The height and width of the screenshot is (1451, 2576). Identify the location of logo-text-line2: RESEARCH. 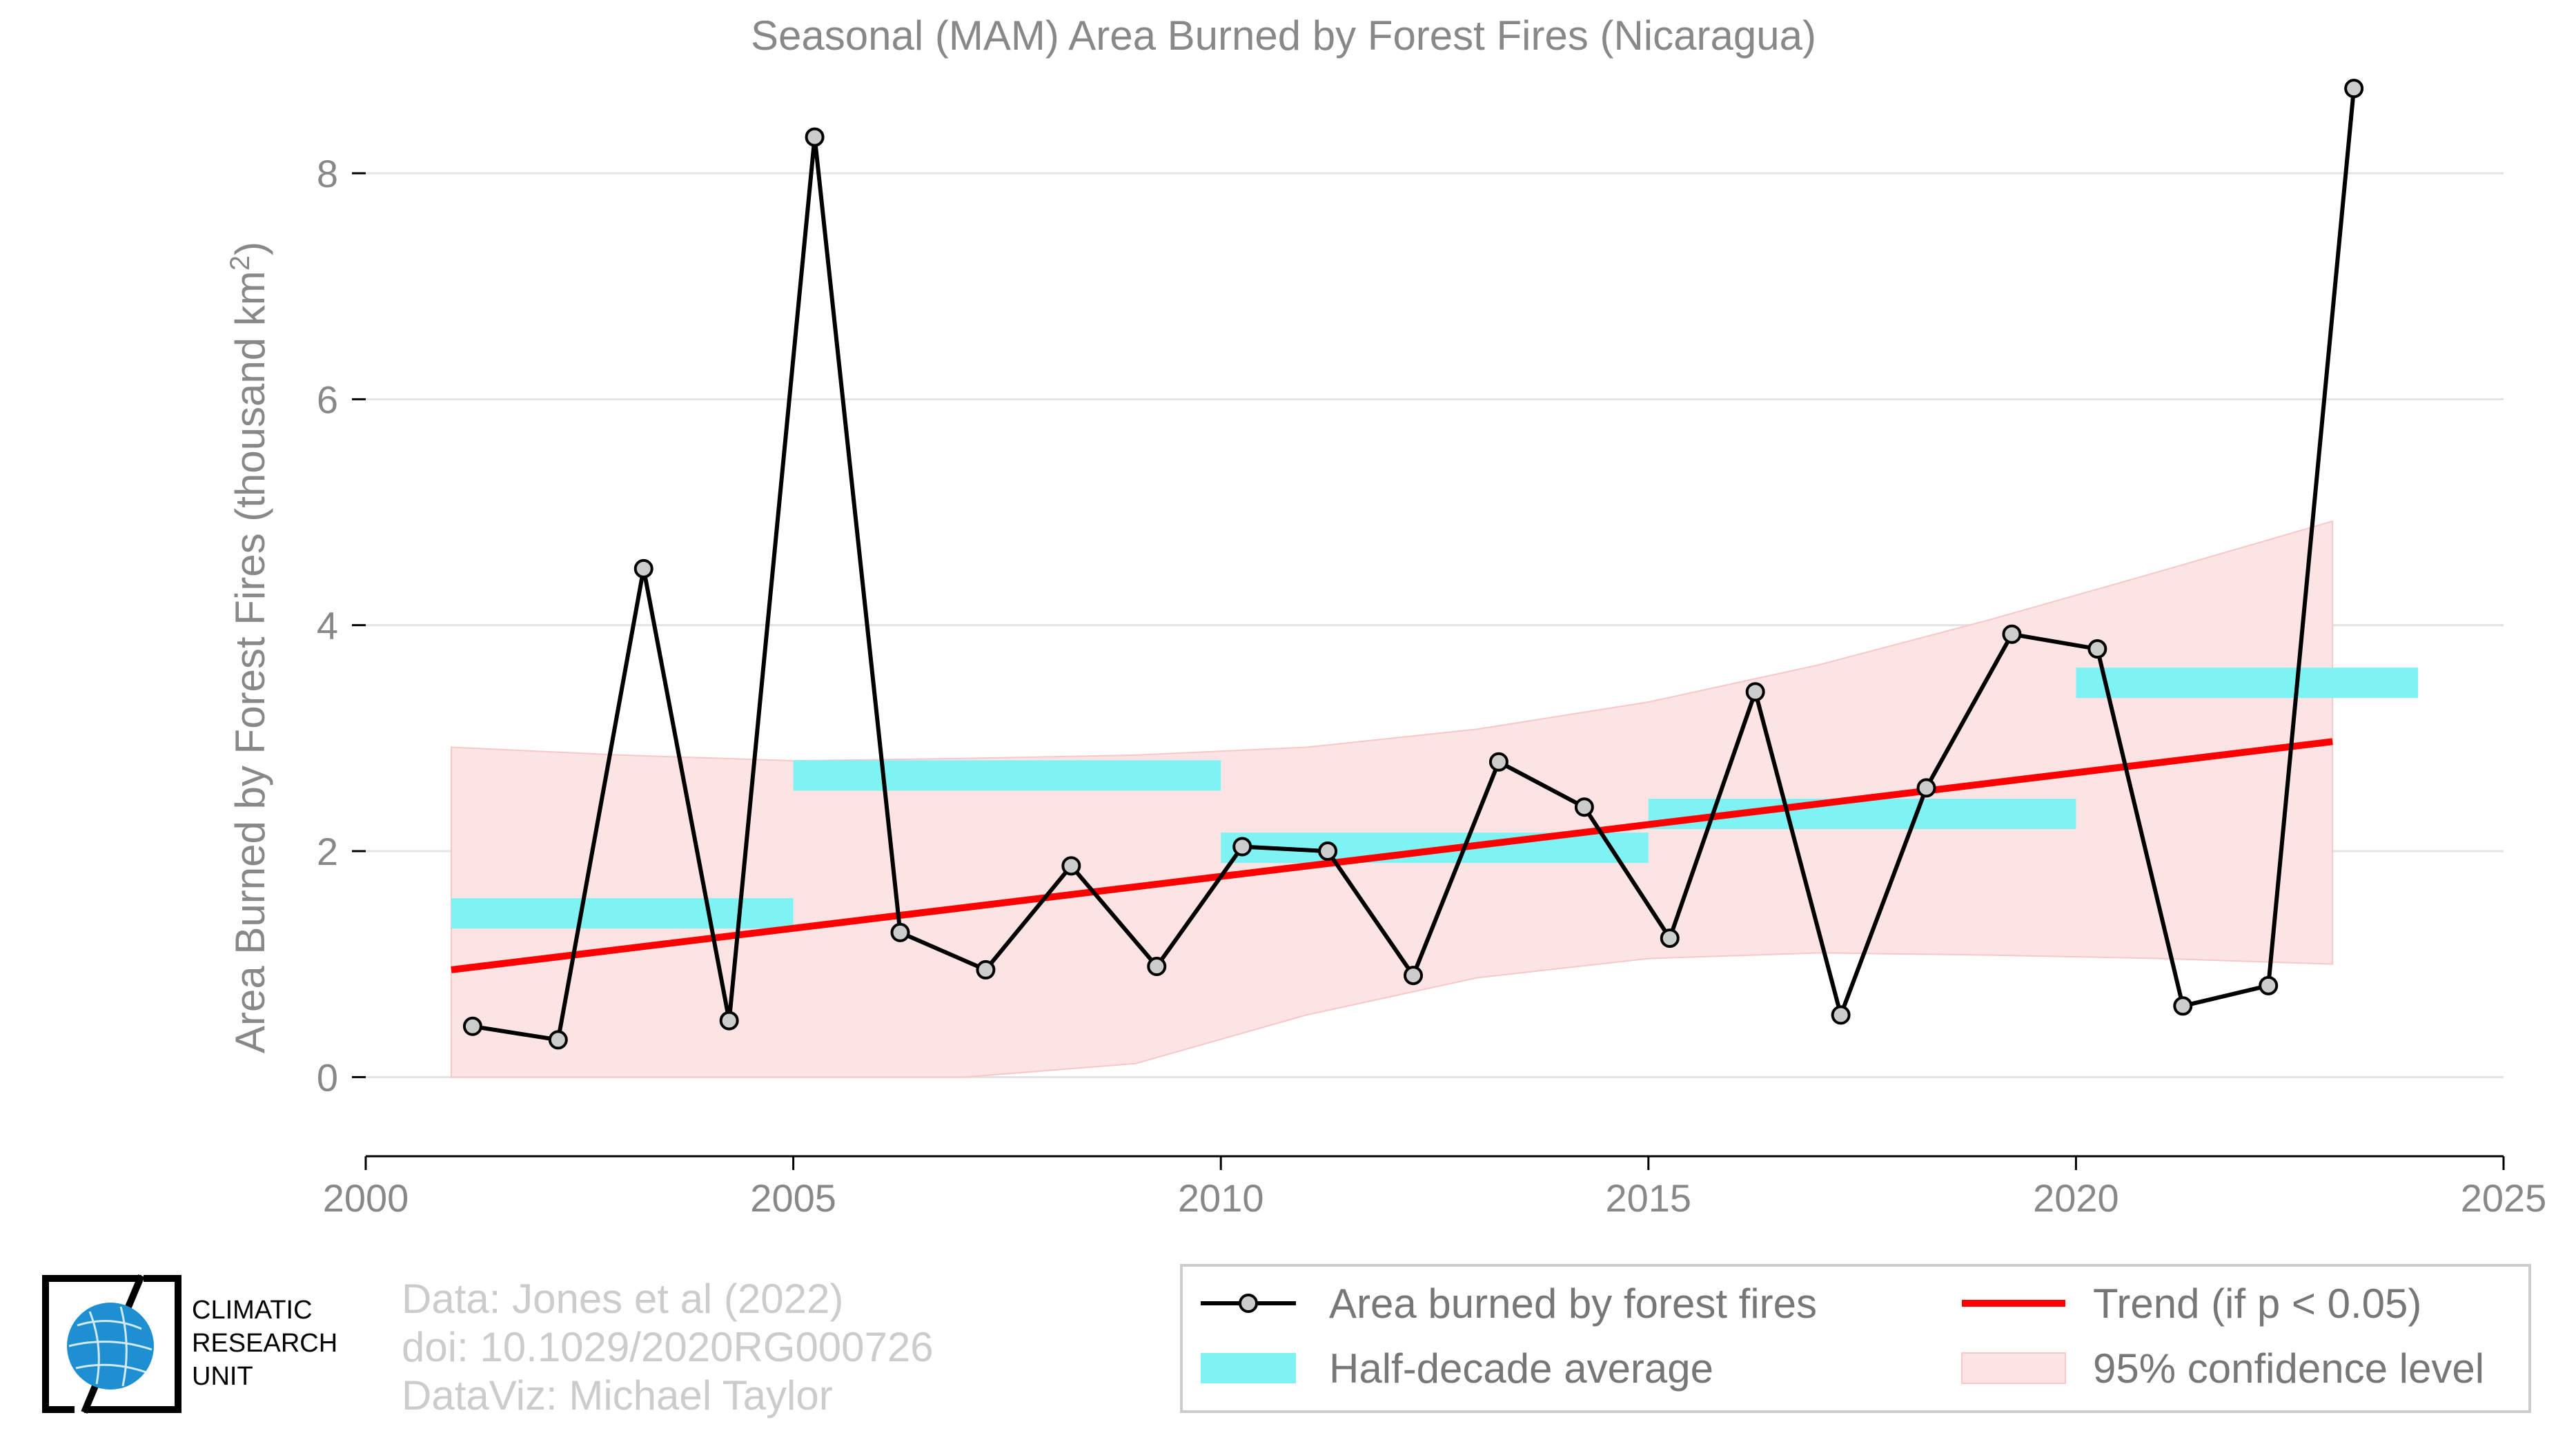
(264, 1344).